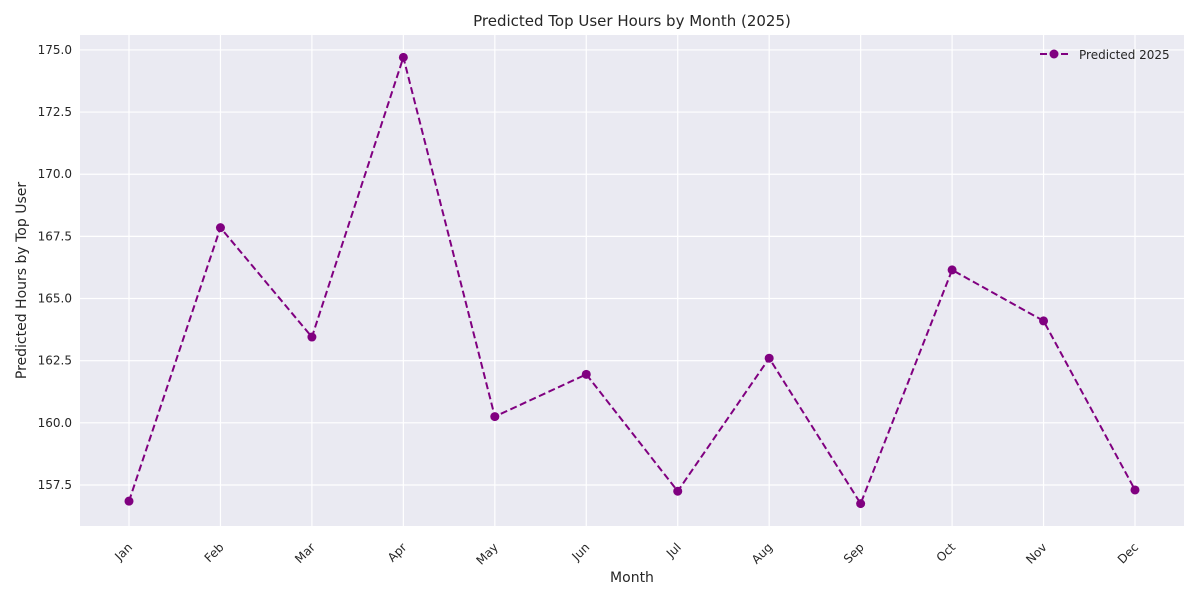 The height and width of the screenshot is (600, 1200). I want to click on x-tick-label: Jan, so click(123, 552).